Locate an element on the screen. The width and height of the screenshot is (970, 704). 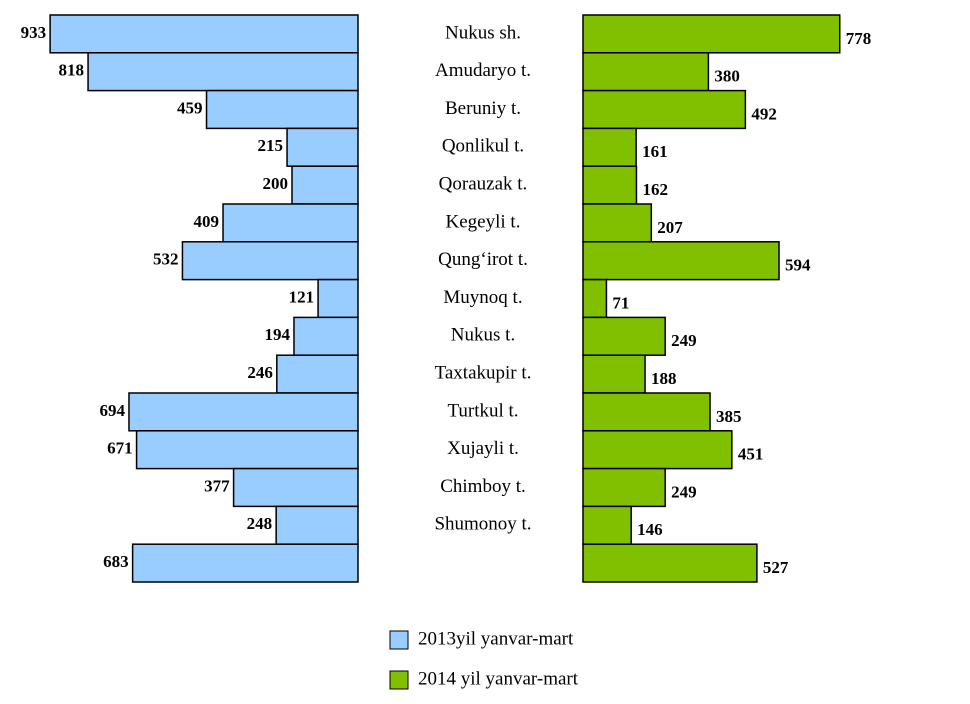
value-label: 146 is located at coordinates (650, 529).